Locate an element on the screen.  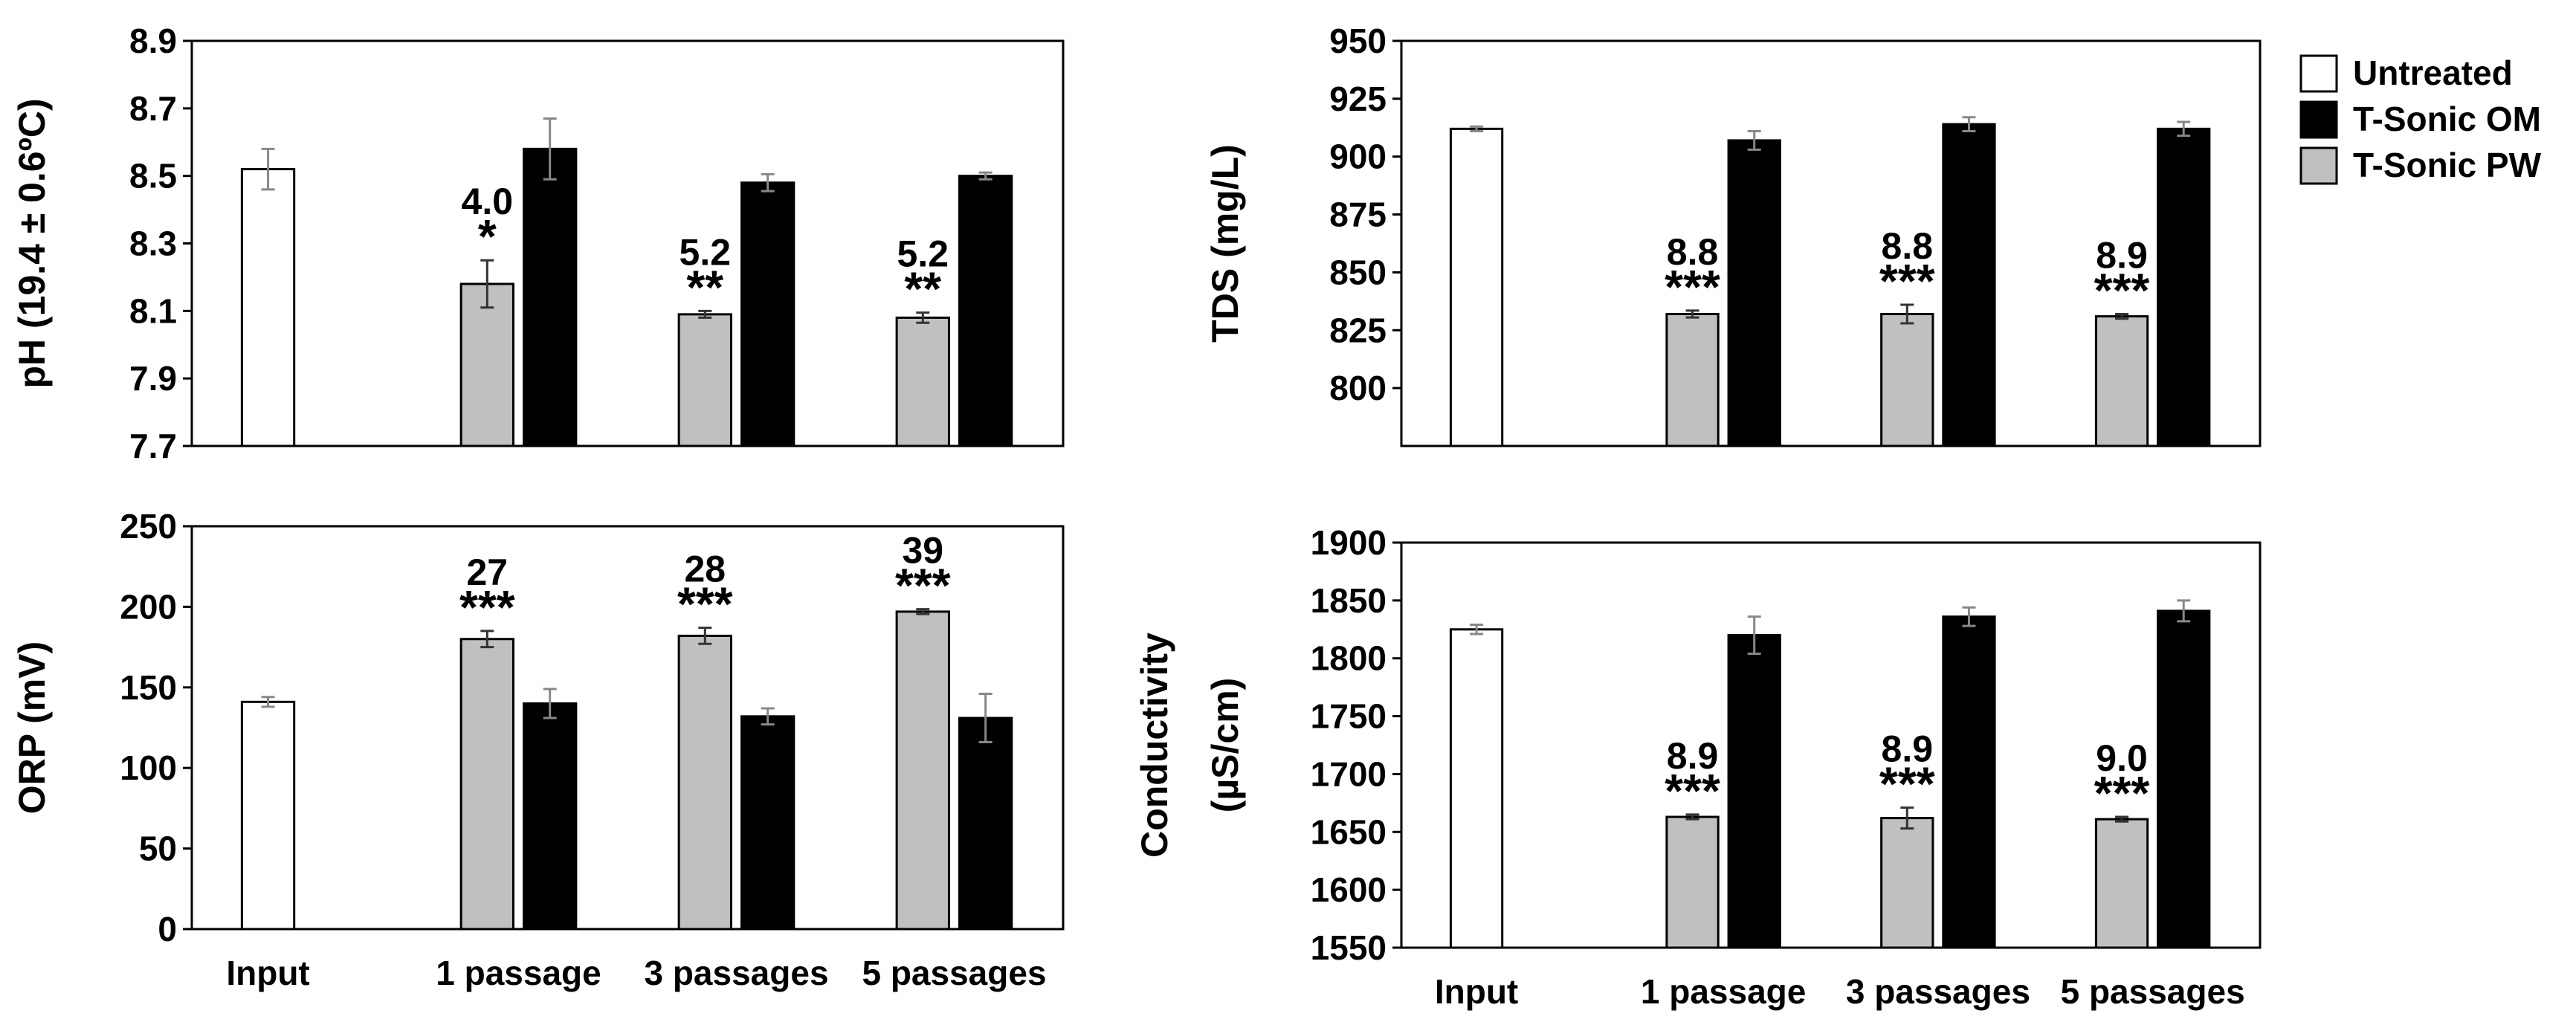
y-axis-label: ORP (mV) is located at coordinates (32, 727).